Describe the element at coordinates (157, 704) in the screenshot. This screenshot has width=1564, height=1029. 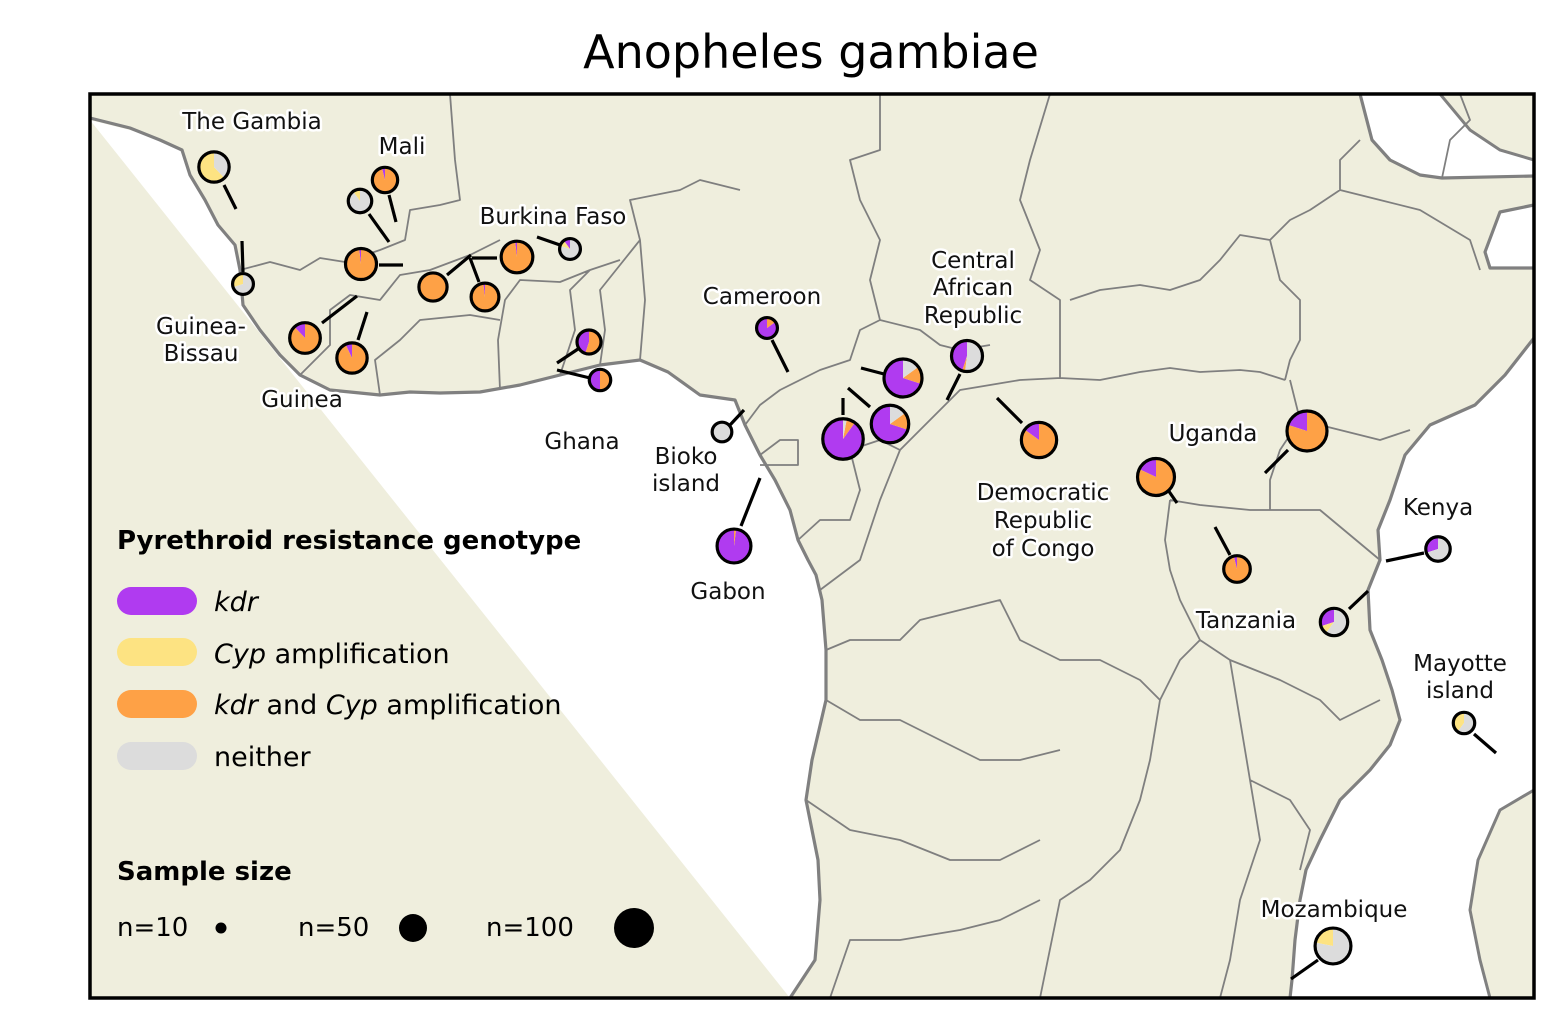
I see `legend-swatch-kdr-cyp` at that location.